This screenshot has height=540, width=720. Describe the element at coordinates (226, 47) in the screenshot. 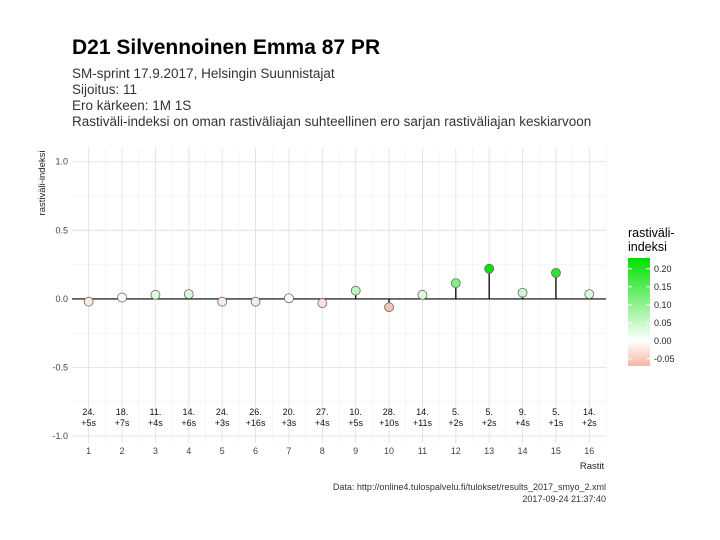

I see `chart-title: D21 Silvennoinen Emma 87 PR` at that location.